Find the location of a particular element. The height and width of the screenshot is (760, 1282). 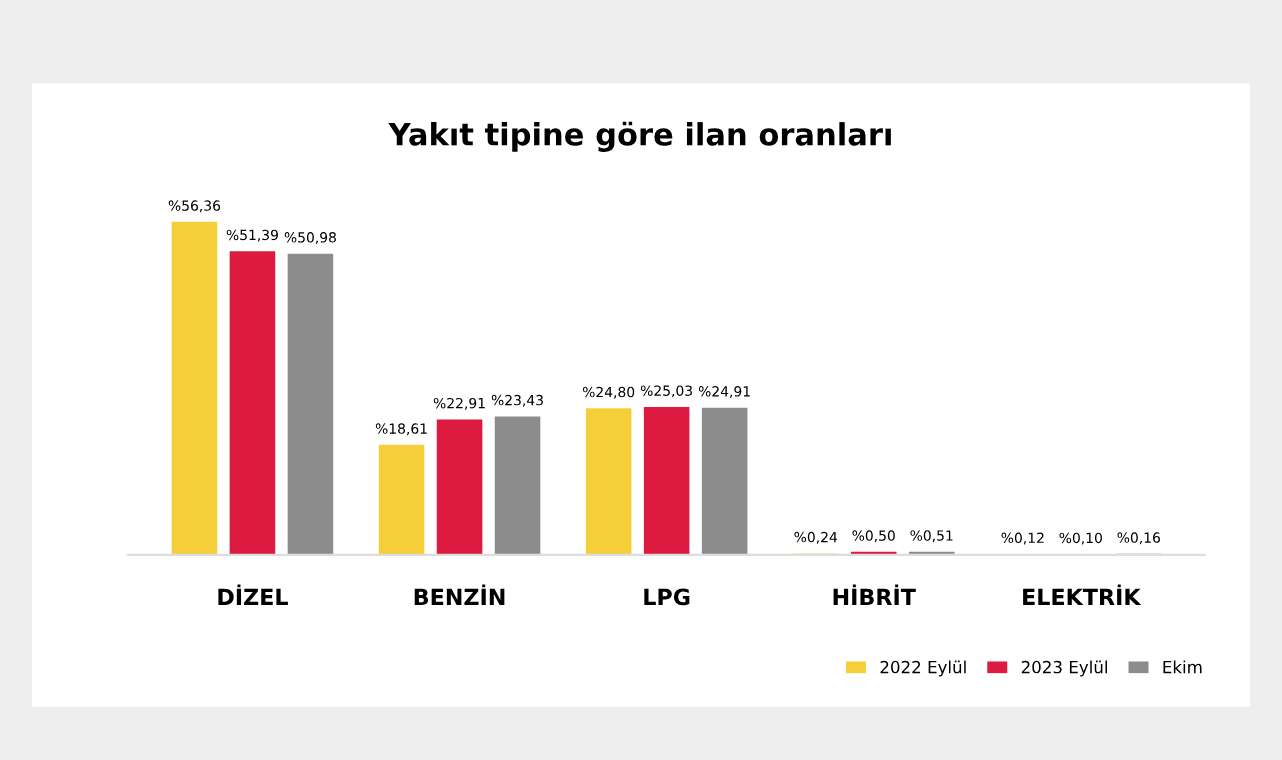

x-tick-label: ELEKTRİK is located at coordinates (1082, 595).